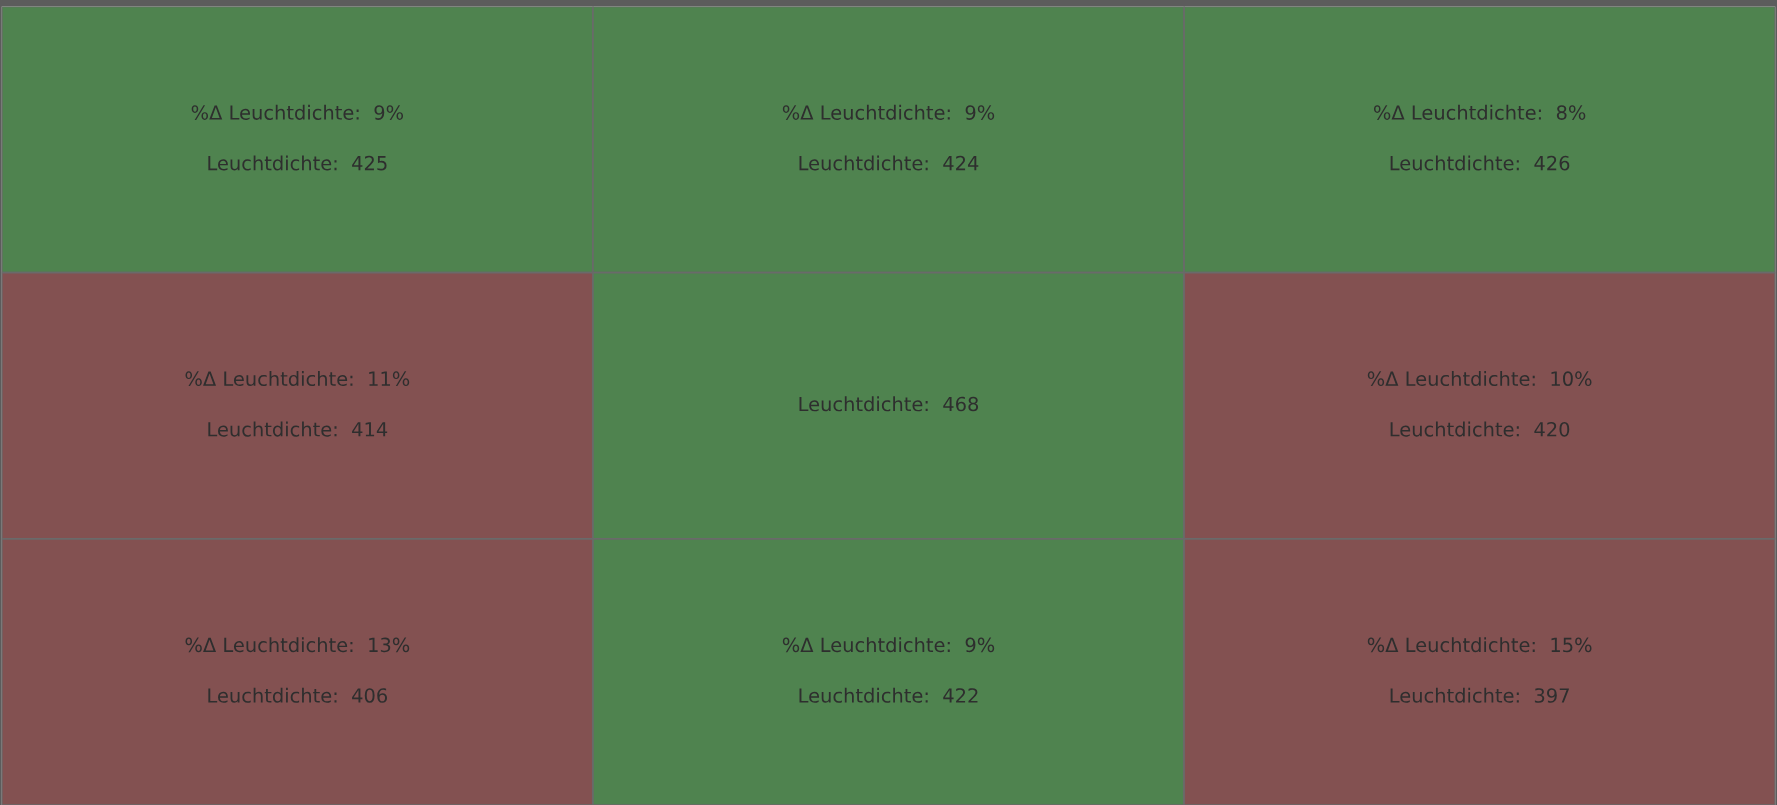 This screenshot has width=1777, height=805. What do you see at coordinates (298, 429) in the screenshot?
I see `data-label: Leuchtdichte: 414` at bounding box center [298, 429].